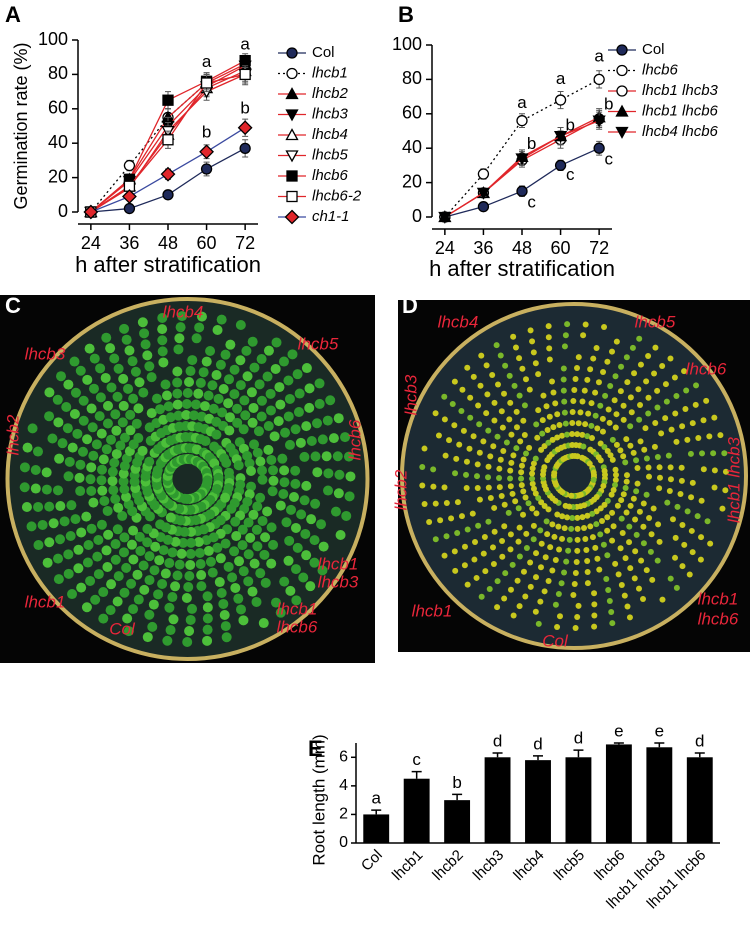  Describe the element at coordinates (680, 90) in the screenshot. I see `legend-label: lhcb1 lhcb3` at that location.